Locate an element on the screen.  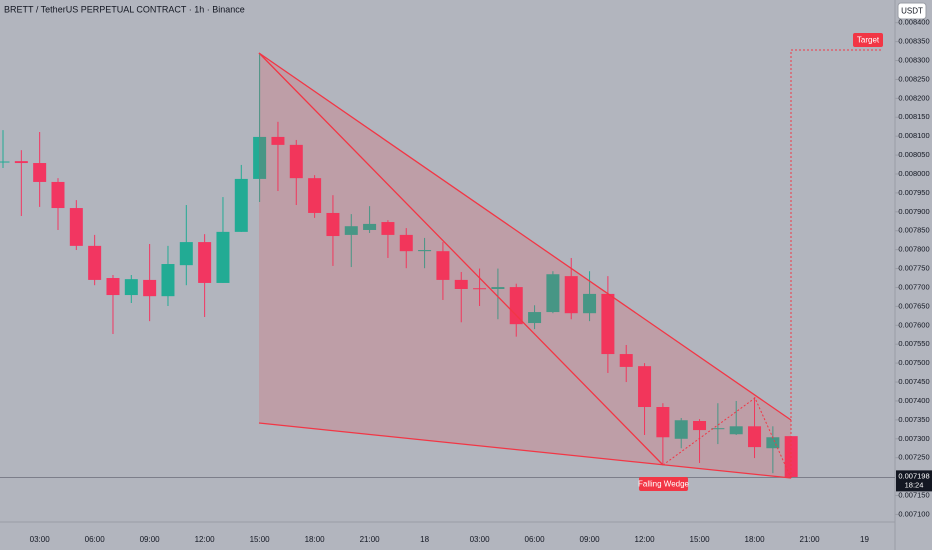
y-tick-label: 0.008250 is located at coordinates (913, 78).